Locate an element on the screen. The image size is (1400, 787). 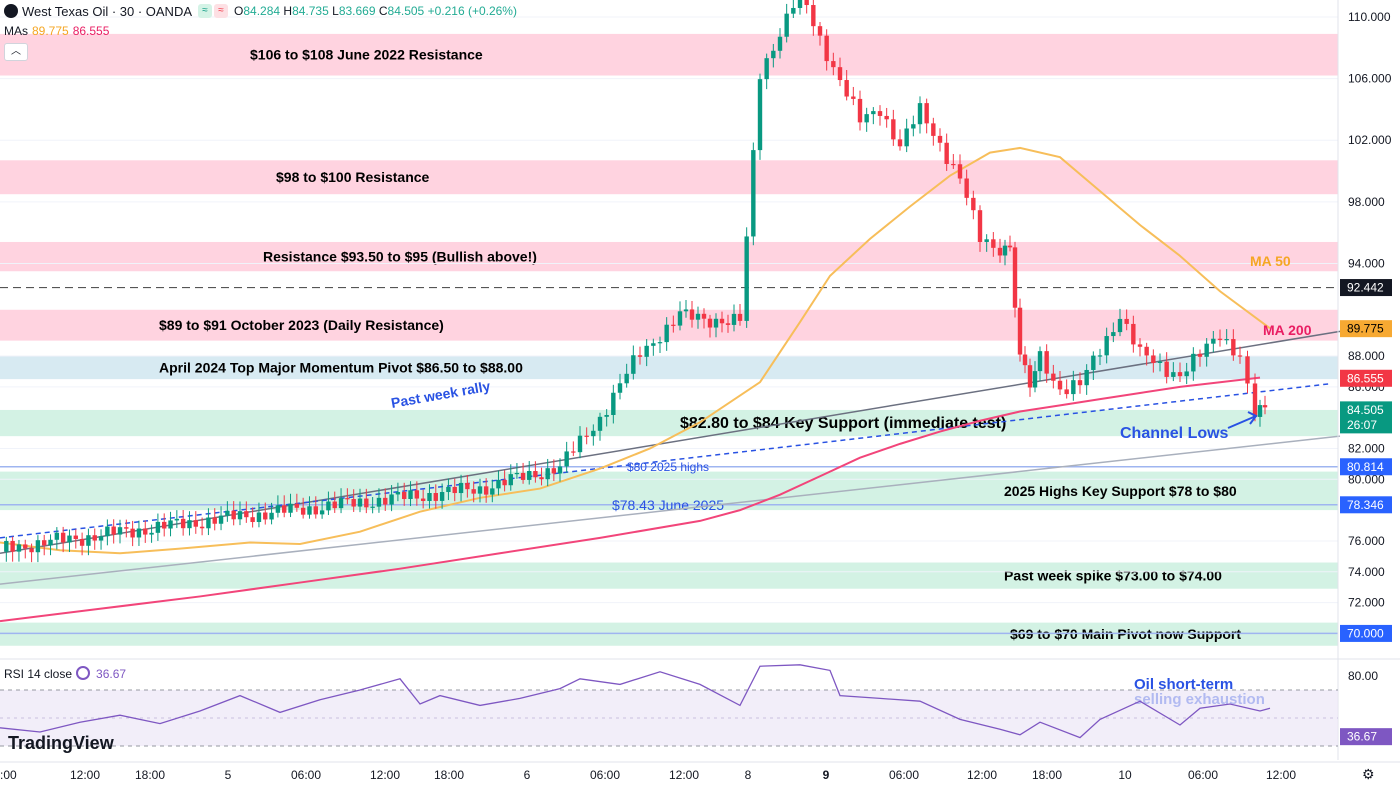
mas-legend: MAs 89.775 86.555 is located at coordinates (56, 31).